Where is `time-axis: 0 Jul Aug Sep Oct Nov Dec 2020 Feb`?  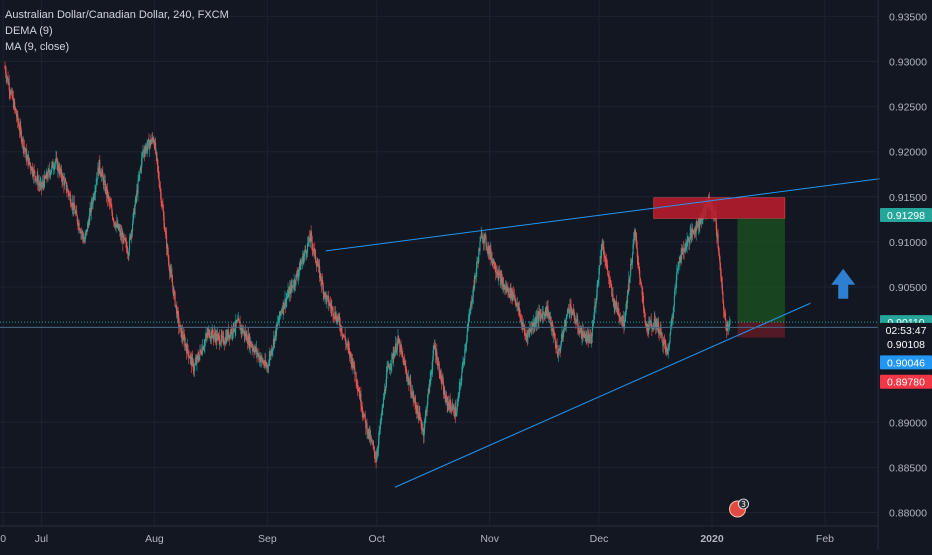 time-axis: 0 Jul Aug Sep Oct Nov Dec 2020 Feb is located at coordinates (417, 539).